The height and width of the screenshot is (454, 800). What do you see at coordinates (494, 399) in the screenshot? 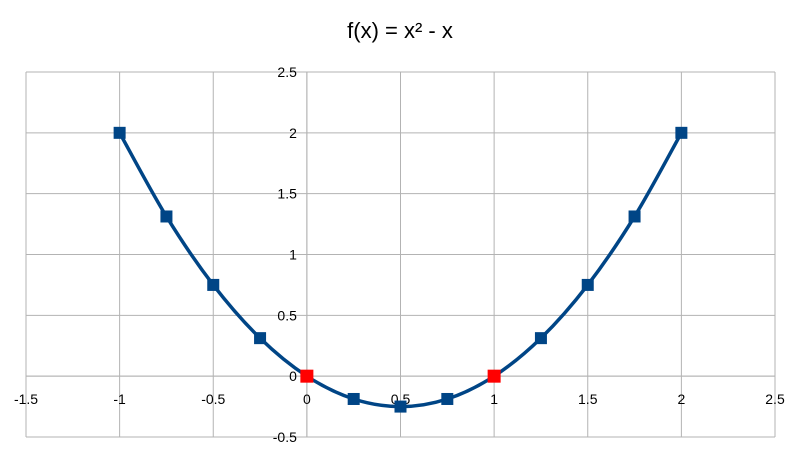
I see `x-tick-label: 1` at bounding box center [494, 399].